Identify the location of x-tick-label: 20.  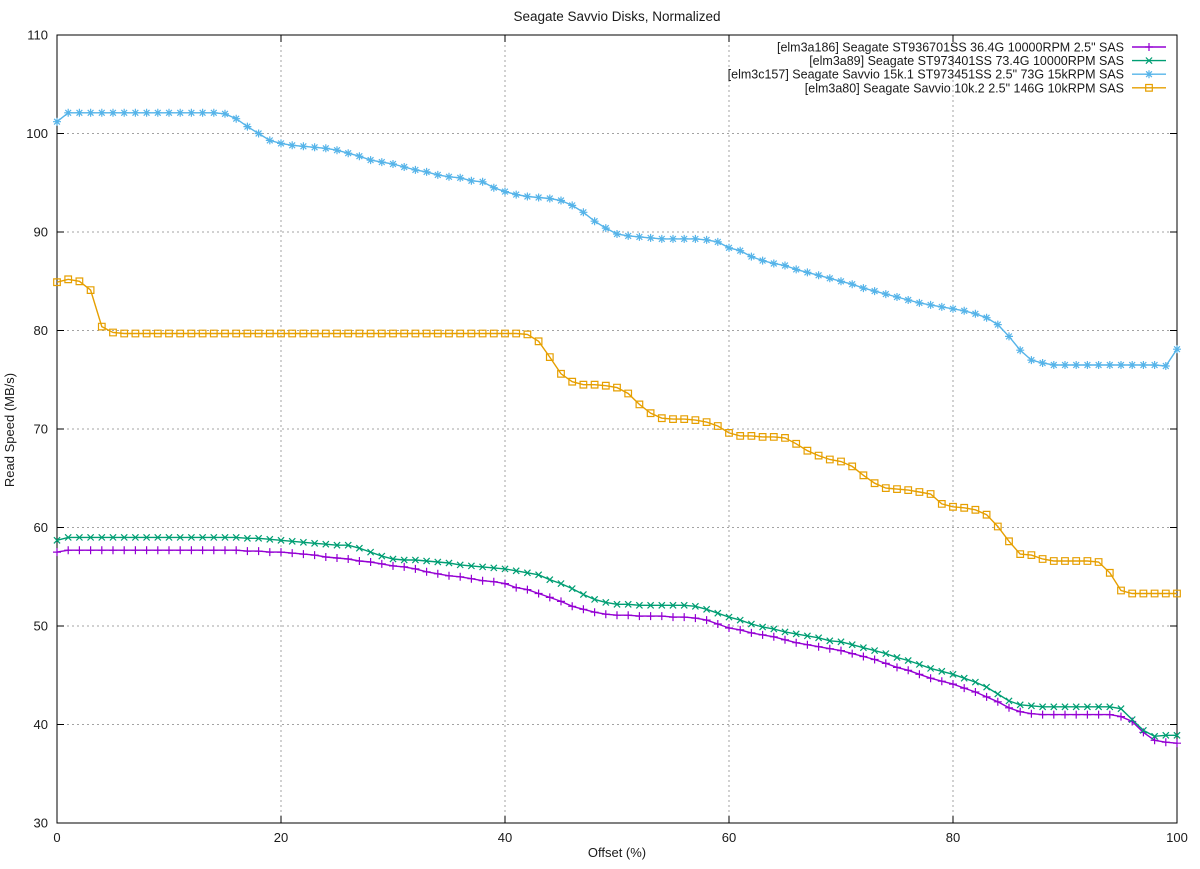
(281, 837).